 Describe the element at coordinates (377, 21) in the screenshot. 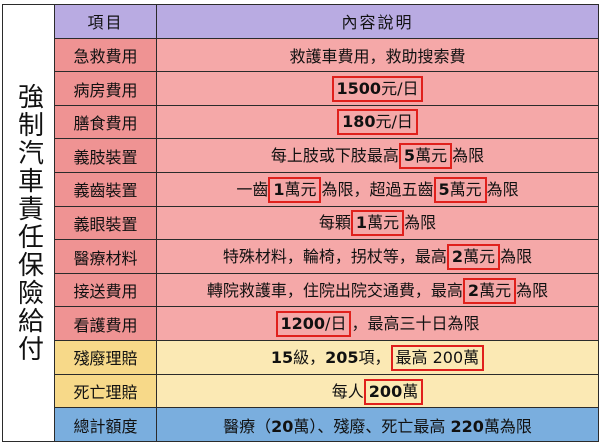

I see `header-content: 內容說明` at that location.